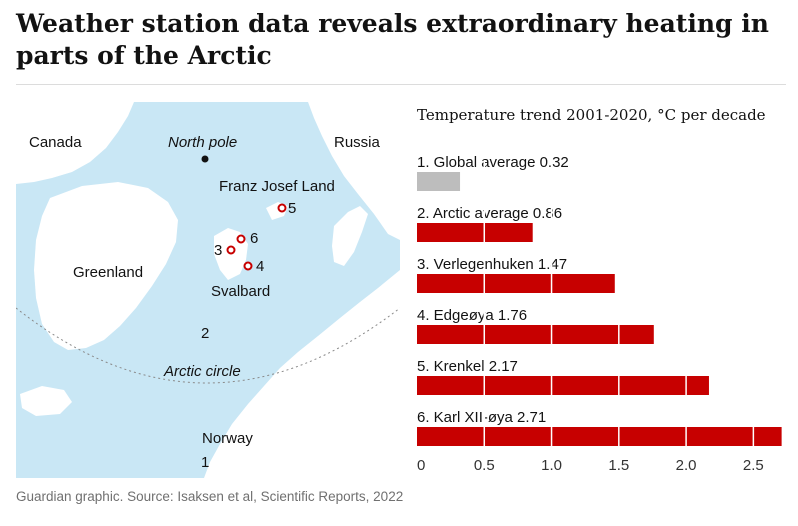  I want to click on map-label-canada: Canada, so click(55, 142).